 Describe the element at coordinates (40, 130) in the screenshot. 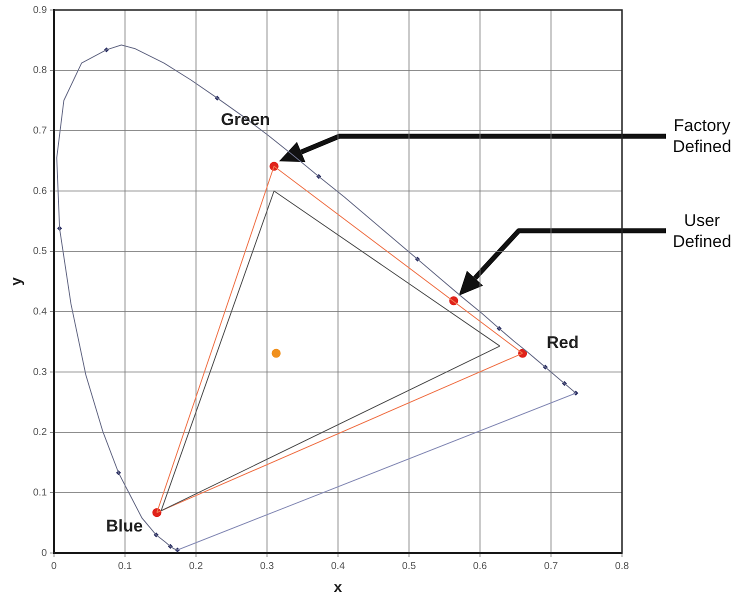

I see `y-tick-label: 0.7` at that location.